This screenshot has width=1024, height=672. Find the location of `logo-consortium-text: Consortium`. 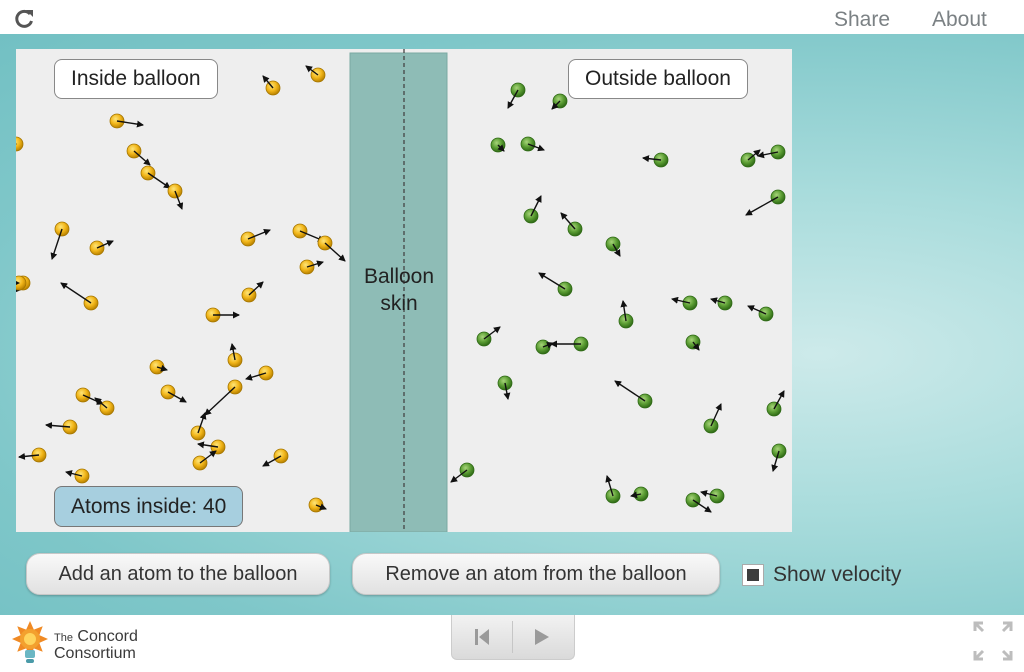

logo-consortium-text: Consortium is located at coordinates (95, 653).